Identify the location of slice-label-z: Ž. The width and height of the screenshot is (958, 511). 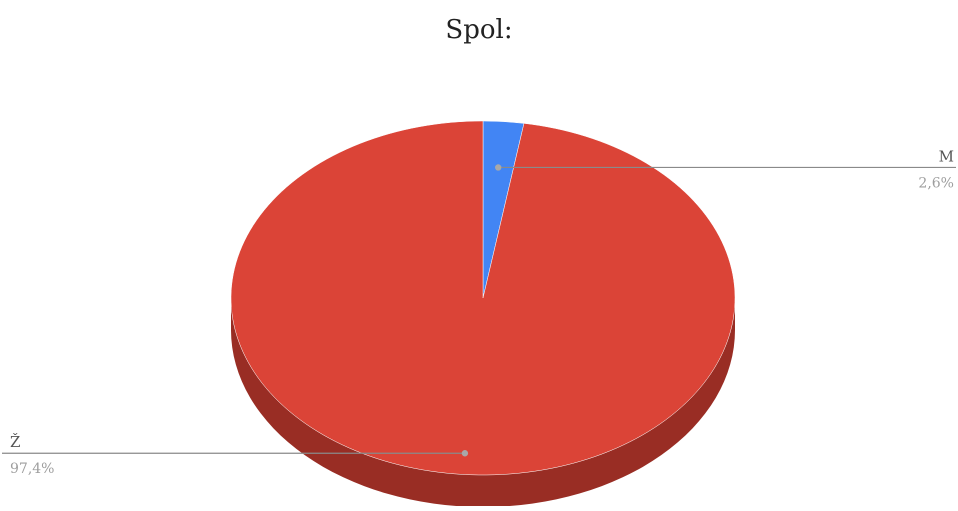
(15, 442).